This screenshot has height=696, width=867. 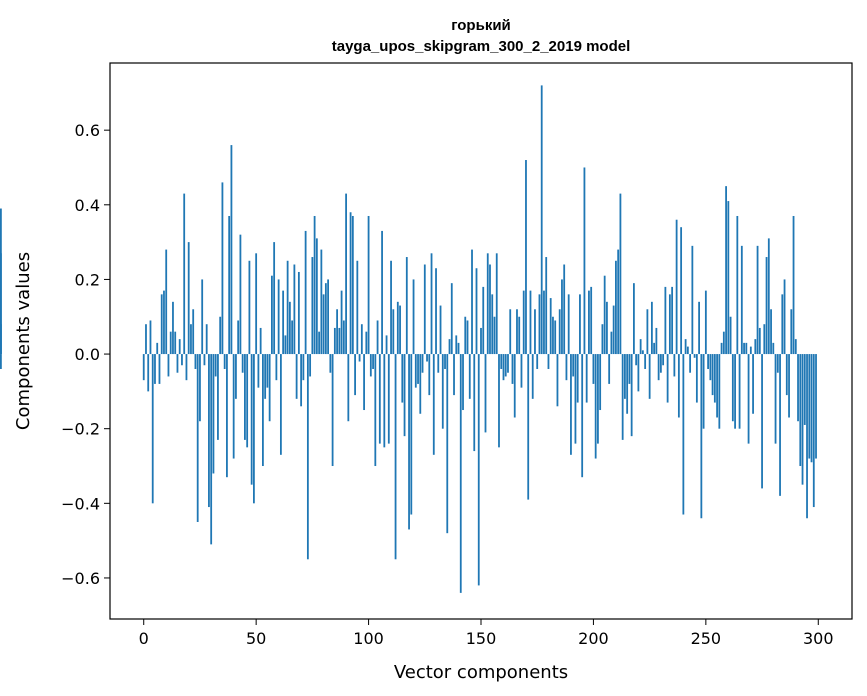 I want to click on y-tick-label: −0.2, so click(x=80, y=429).